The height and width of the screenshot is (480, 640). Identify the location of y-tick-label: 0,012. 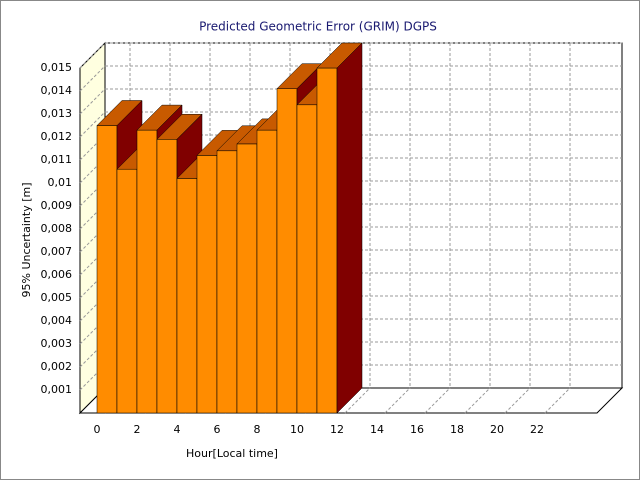
(57, 136).